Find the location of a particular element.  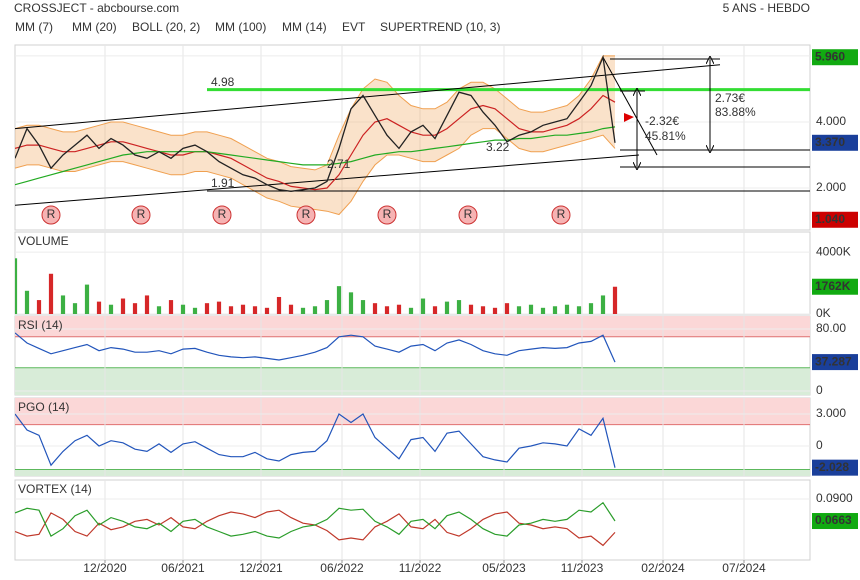

level-label: 1.91 is located at coordinates (223, 183).